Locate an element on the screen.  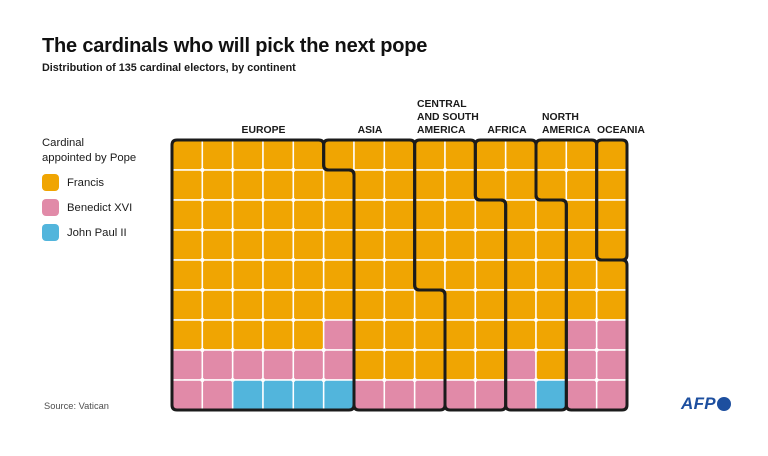
column-header-europe: EUROPE is located at coordinates (263, 130).